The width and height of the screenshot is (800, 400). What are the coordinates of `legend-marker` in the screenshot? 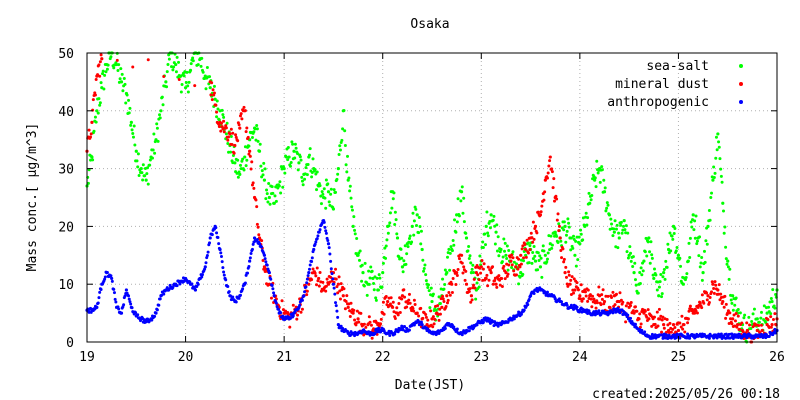 It's located at (741, 102).